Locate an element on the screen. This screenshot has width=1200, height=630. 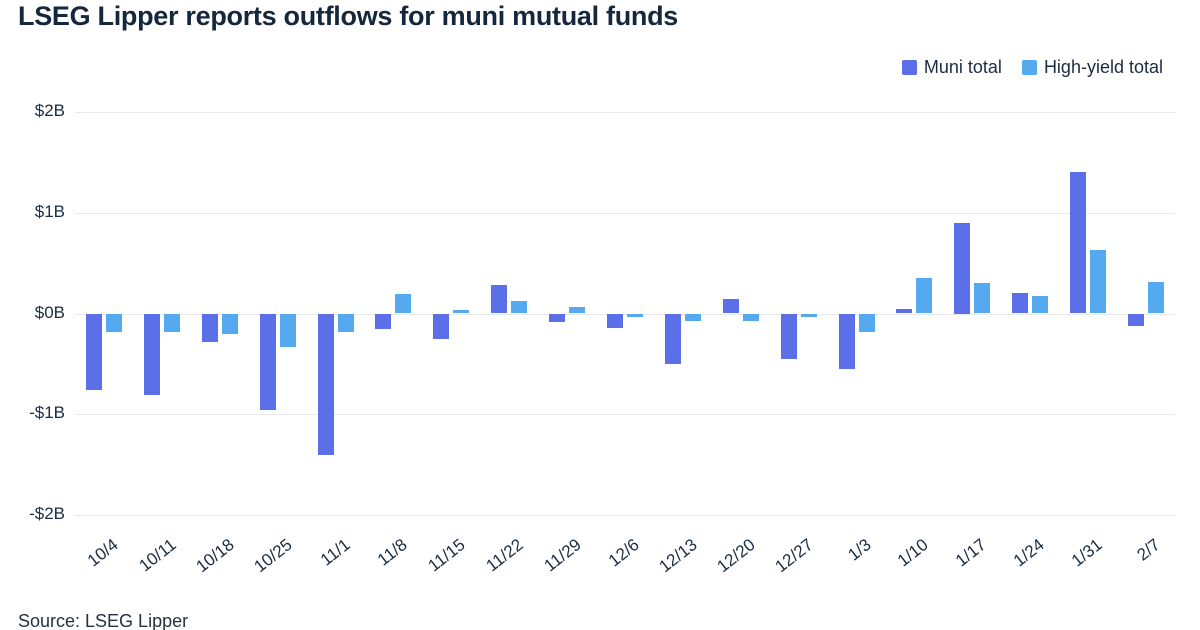
x-tick-label: 10/25 is located at coordinates (273, 556).